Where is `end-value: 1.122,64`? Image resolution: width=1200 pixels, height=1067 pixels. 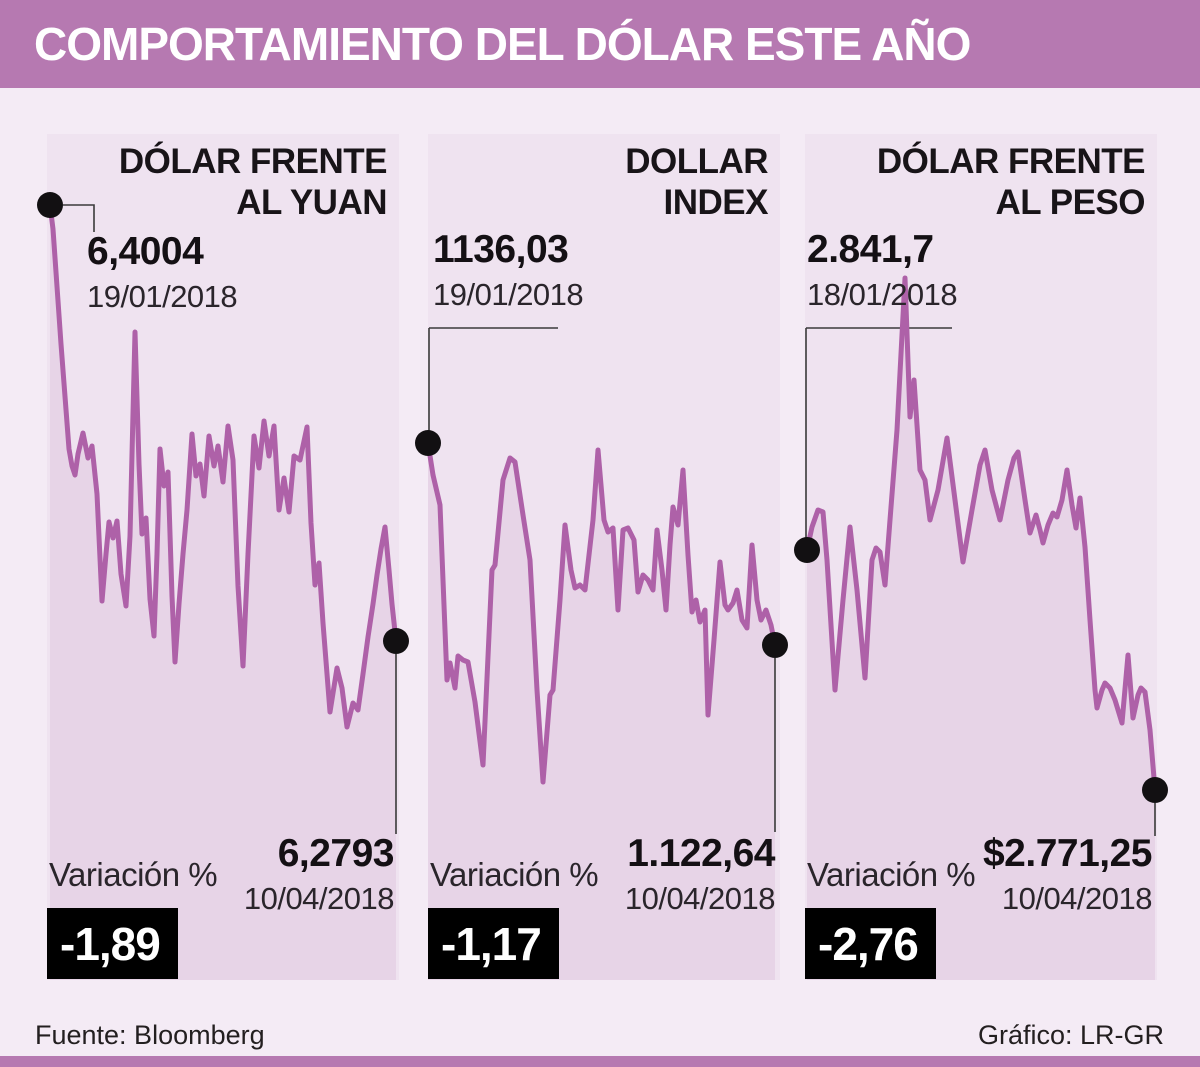 end-value: 1.122,64 is located at coordinates (701, 853).